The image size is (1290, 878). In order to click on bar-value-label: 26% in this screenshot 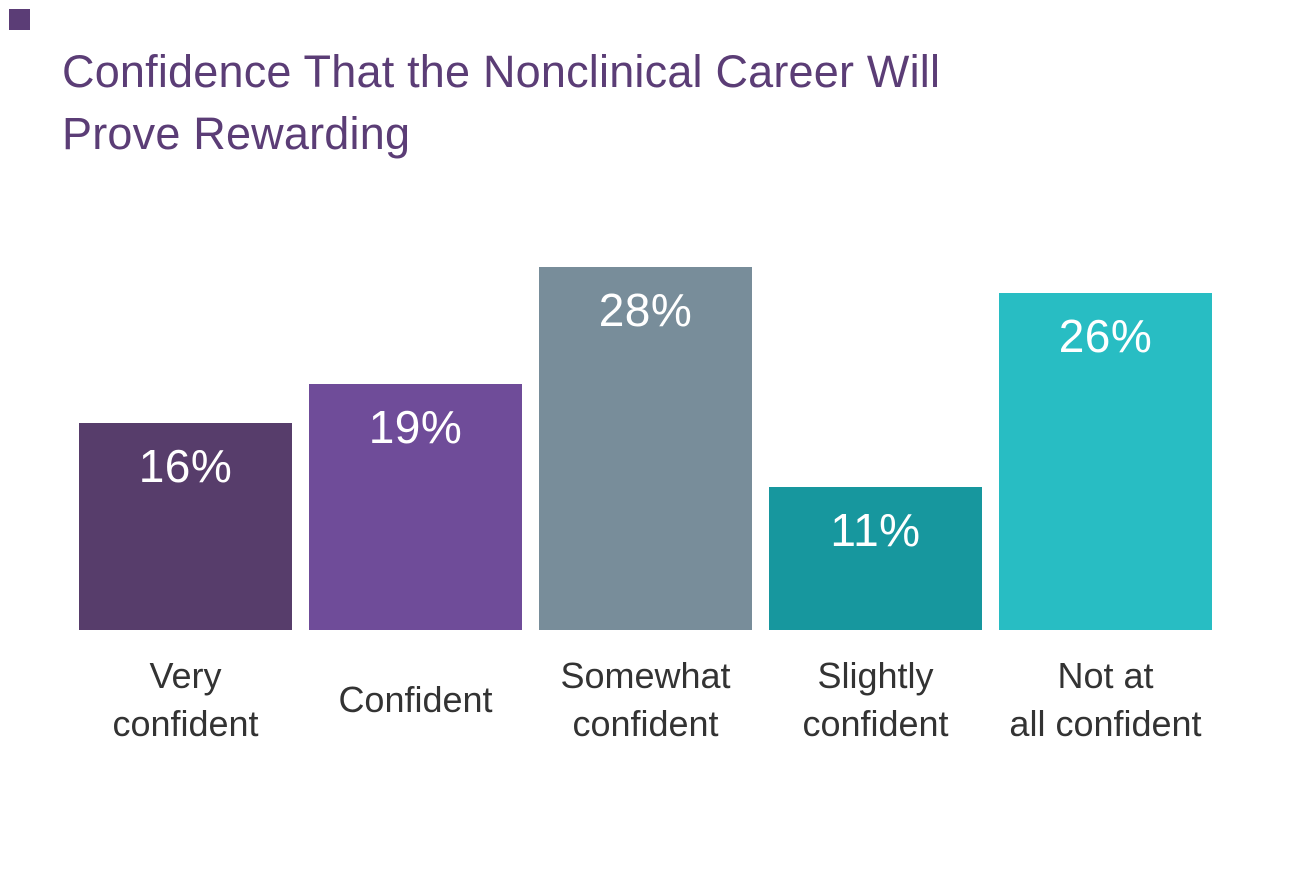, I will do `click(1105, 336)`.